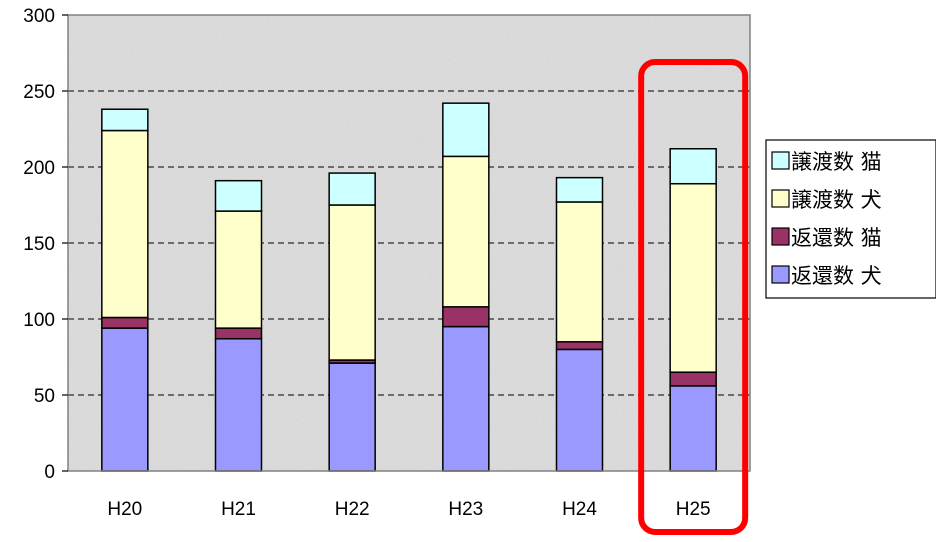 This screenshot has height=542, width=936. What do you see at coordinates (352, 509) in the screenshot?
I see `x-tick-label: H22` at bounding box center [352, 509].